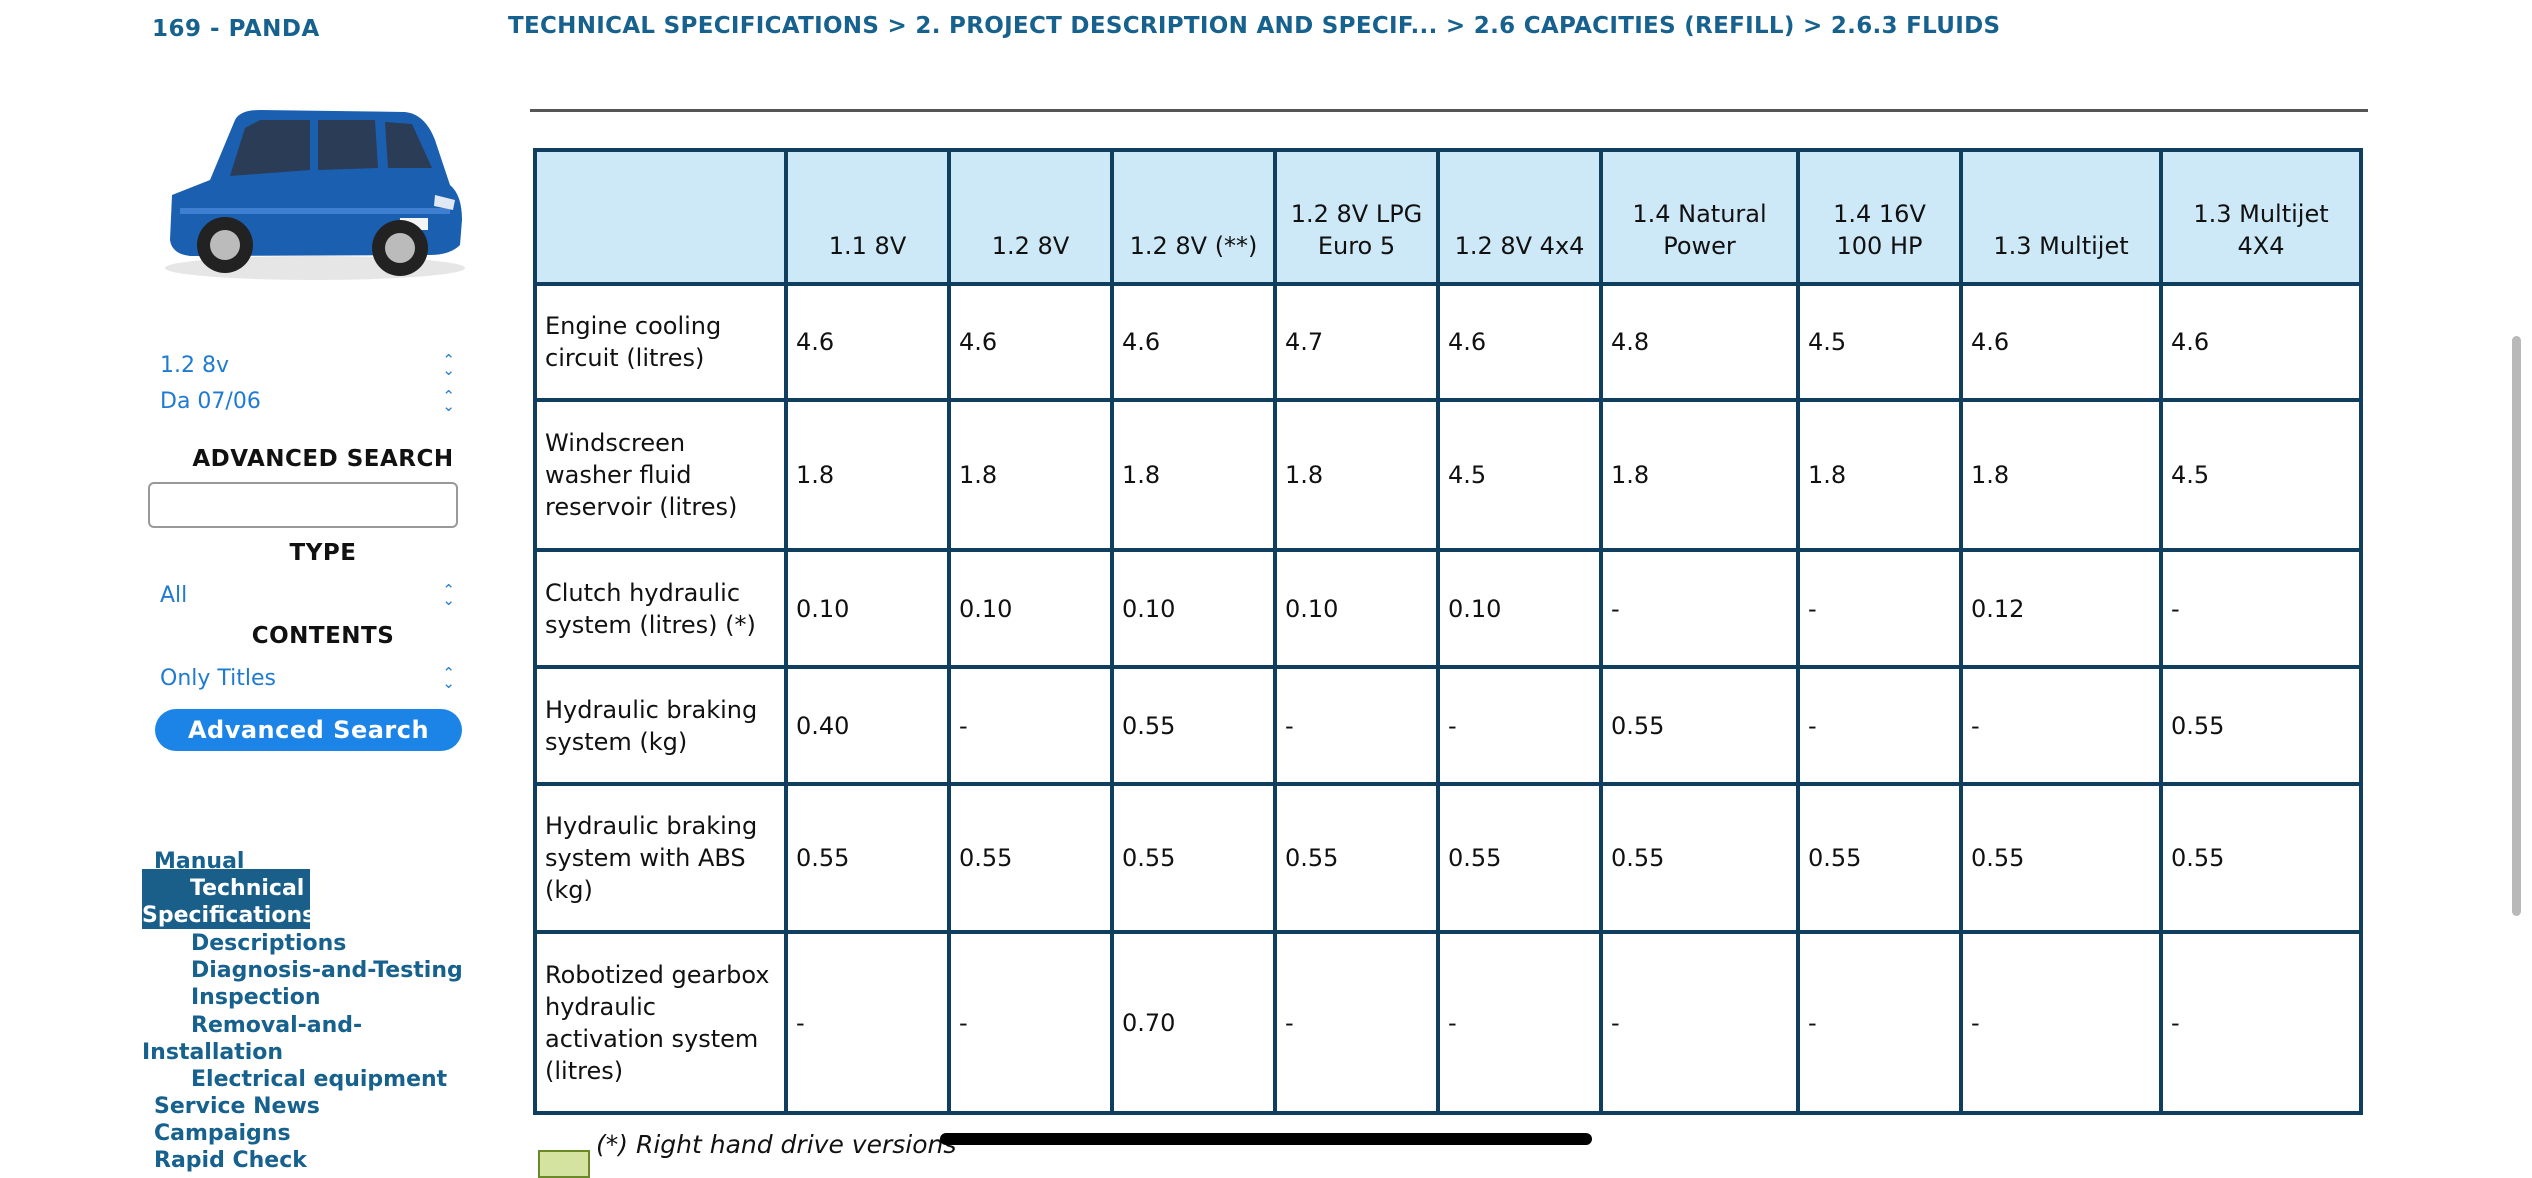 The image size is (2532, 1178). What do you see at coordinates (1699, 217) in the screenshot?
I see `column-header: 1.4 Natural Power` at bounding box center [1699, 217].